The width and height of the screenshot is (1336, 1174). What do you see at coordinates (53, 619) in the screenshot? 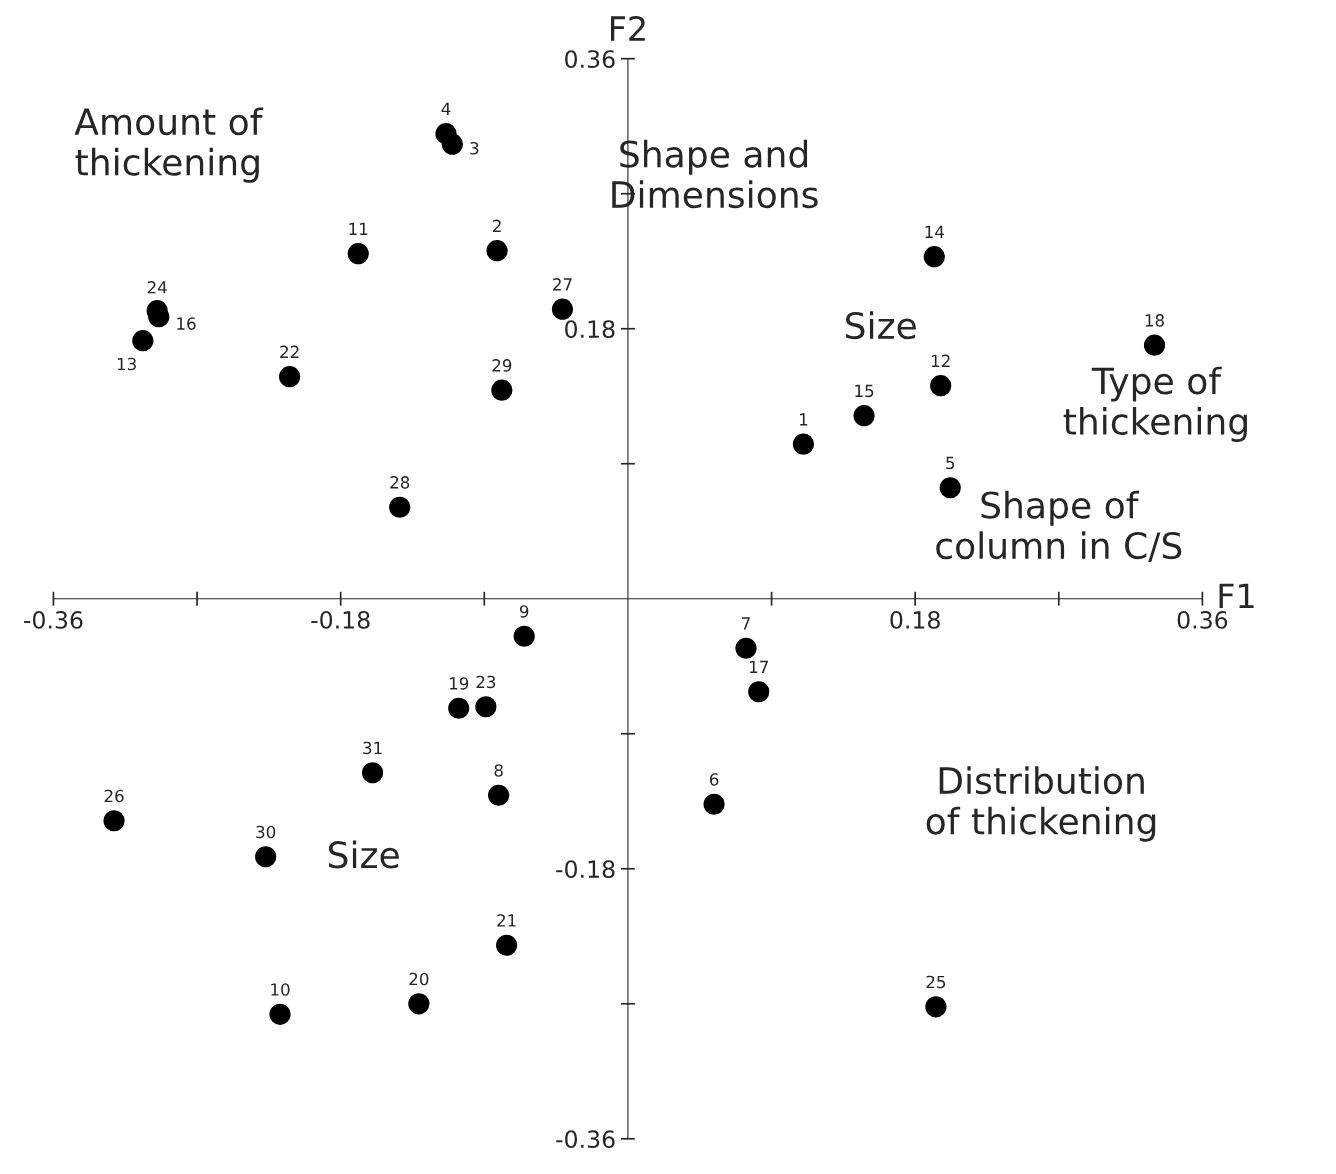
I see `x-tick-label: -0.36` at bounding box center [53, 619].